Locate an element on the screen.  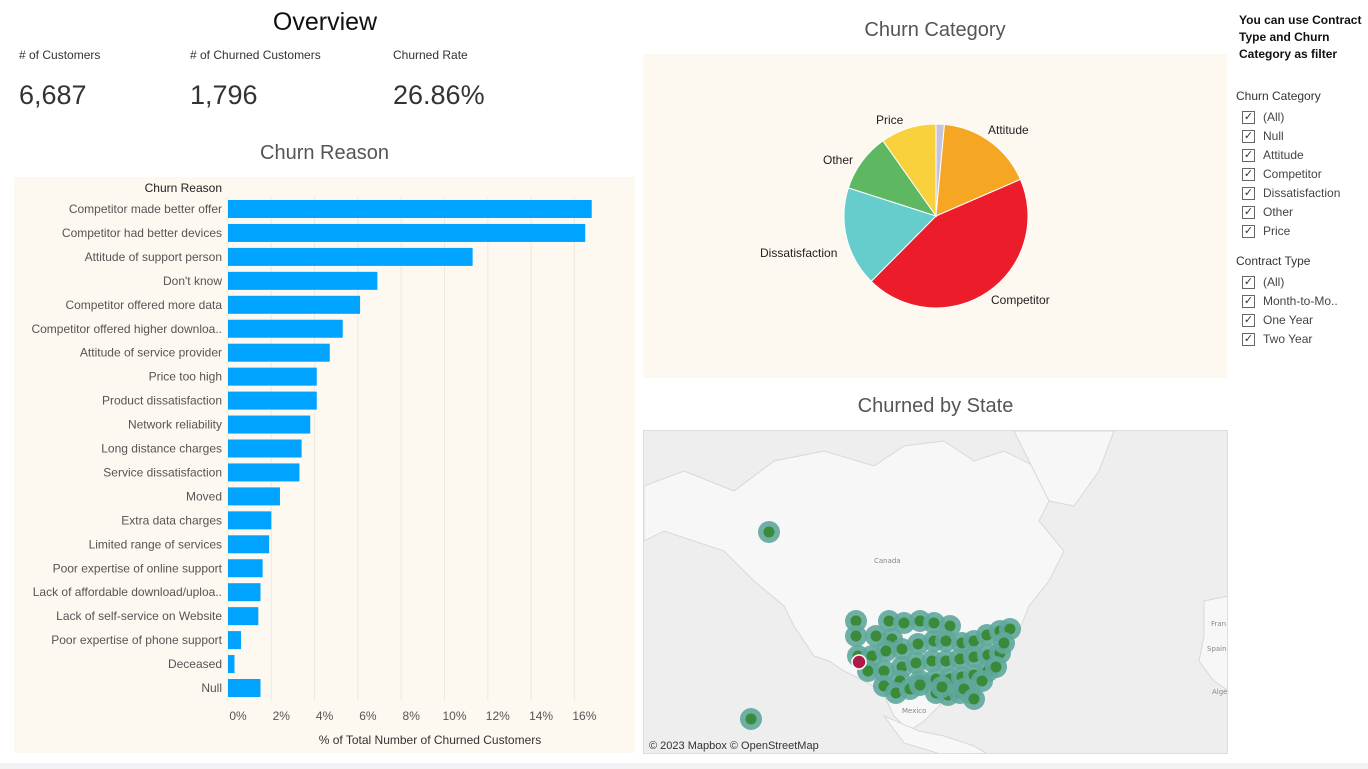
greenland-land is located at coordinates (1064, 469).